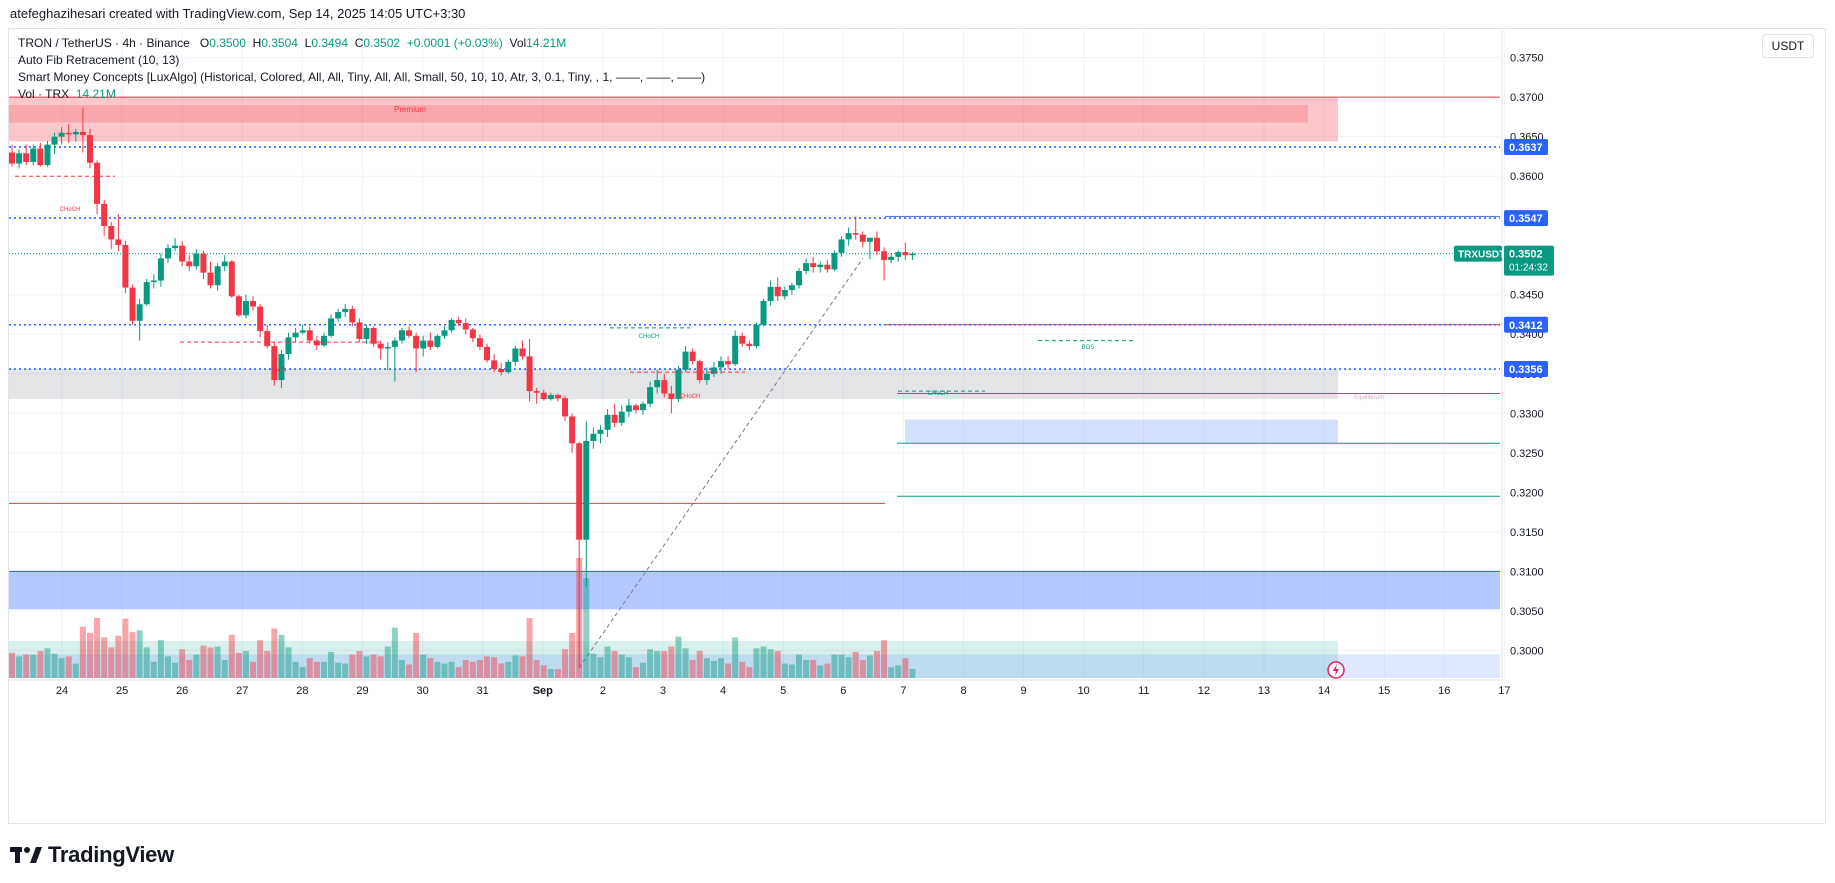 The height and width of the screenshot is (883, 1835). I want to click on currency-selector: USDT, so click(1788, 46).